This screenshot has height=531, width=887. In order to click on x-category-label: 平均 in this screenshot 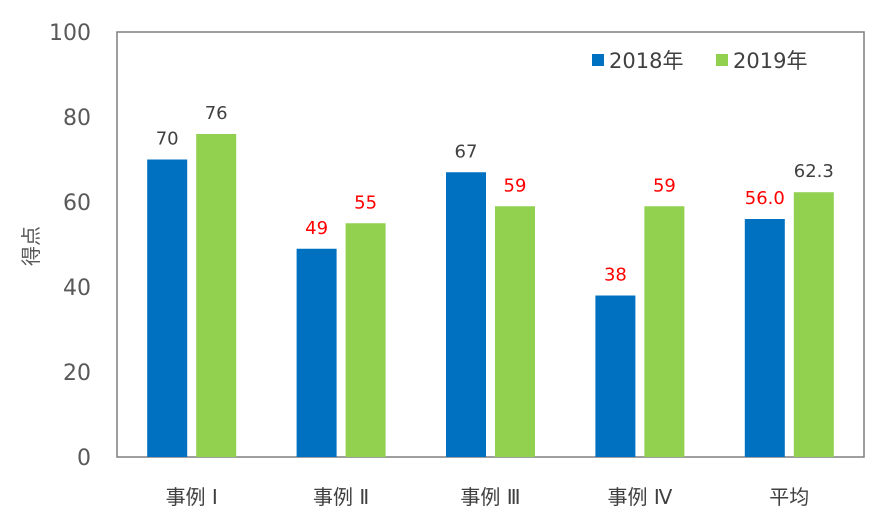, I will do `click(789, 497)`.